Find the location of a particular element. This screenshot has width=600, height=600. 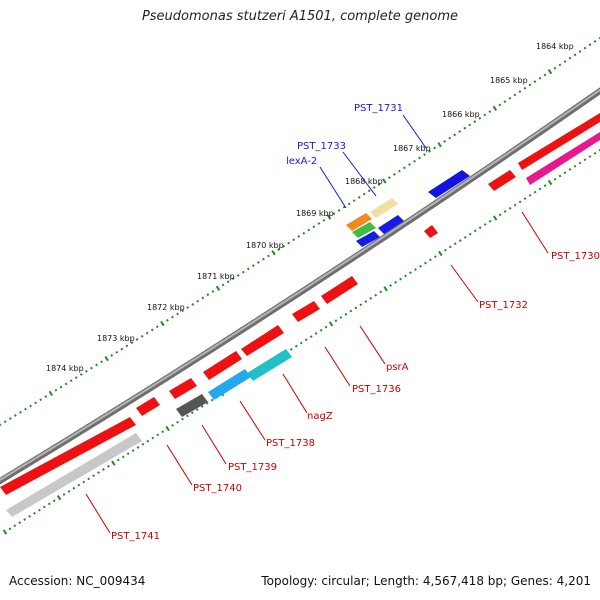

gene-label-pst-1732: PST_1732 is located at coordinates (503, 305).